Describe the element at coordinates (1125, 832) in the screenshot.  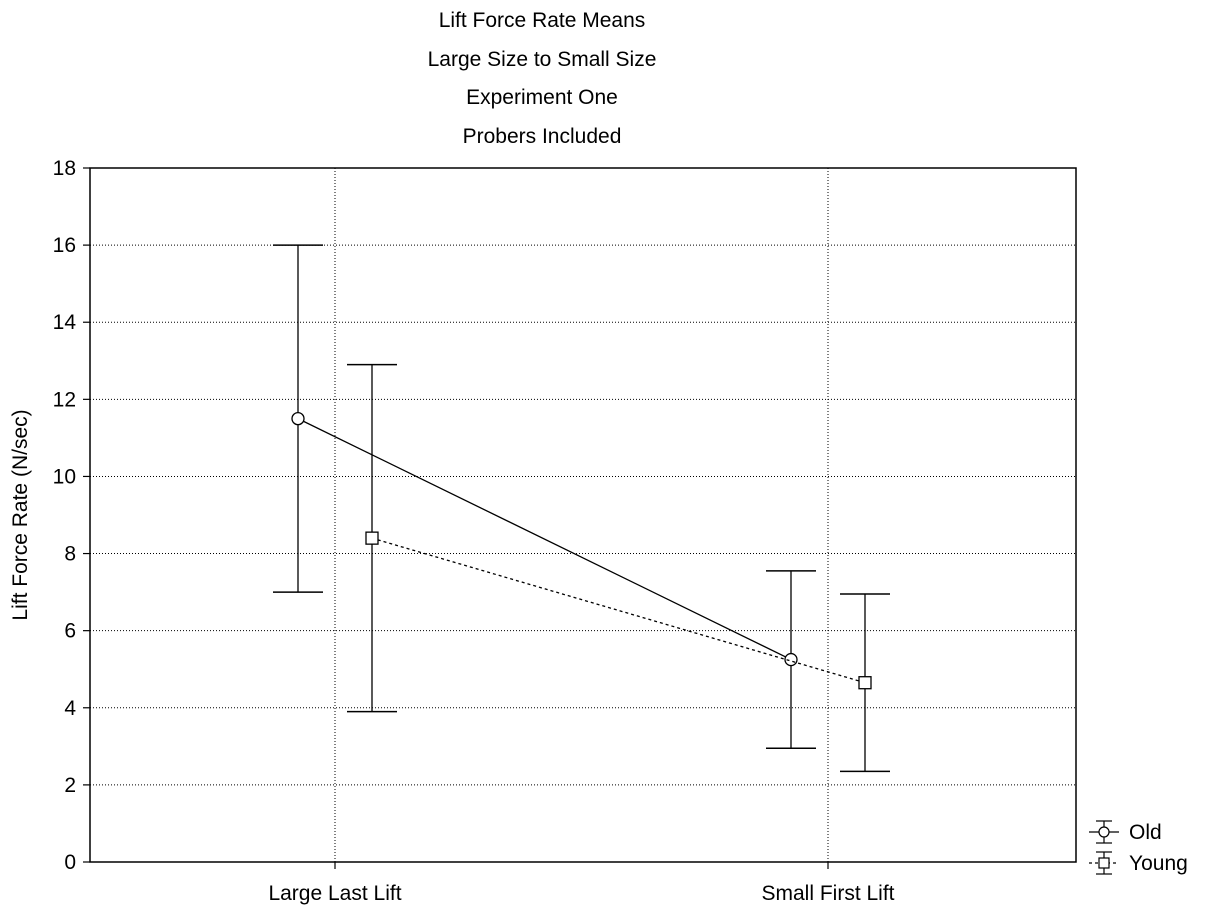
I see `legend-item-old: Old` at that location.